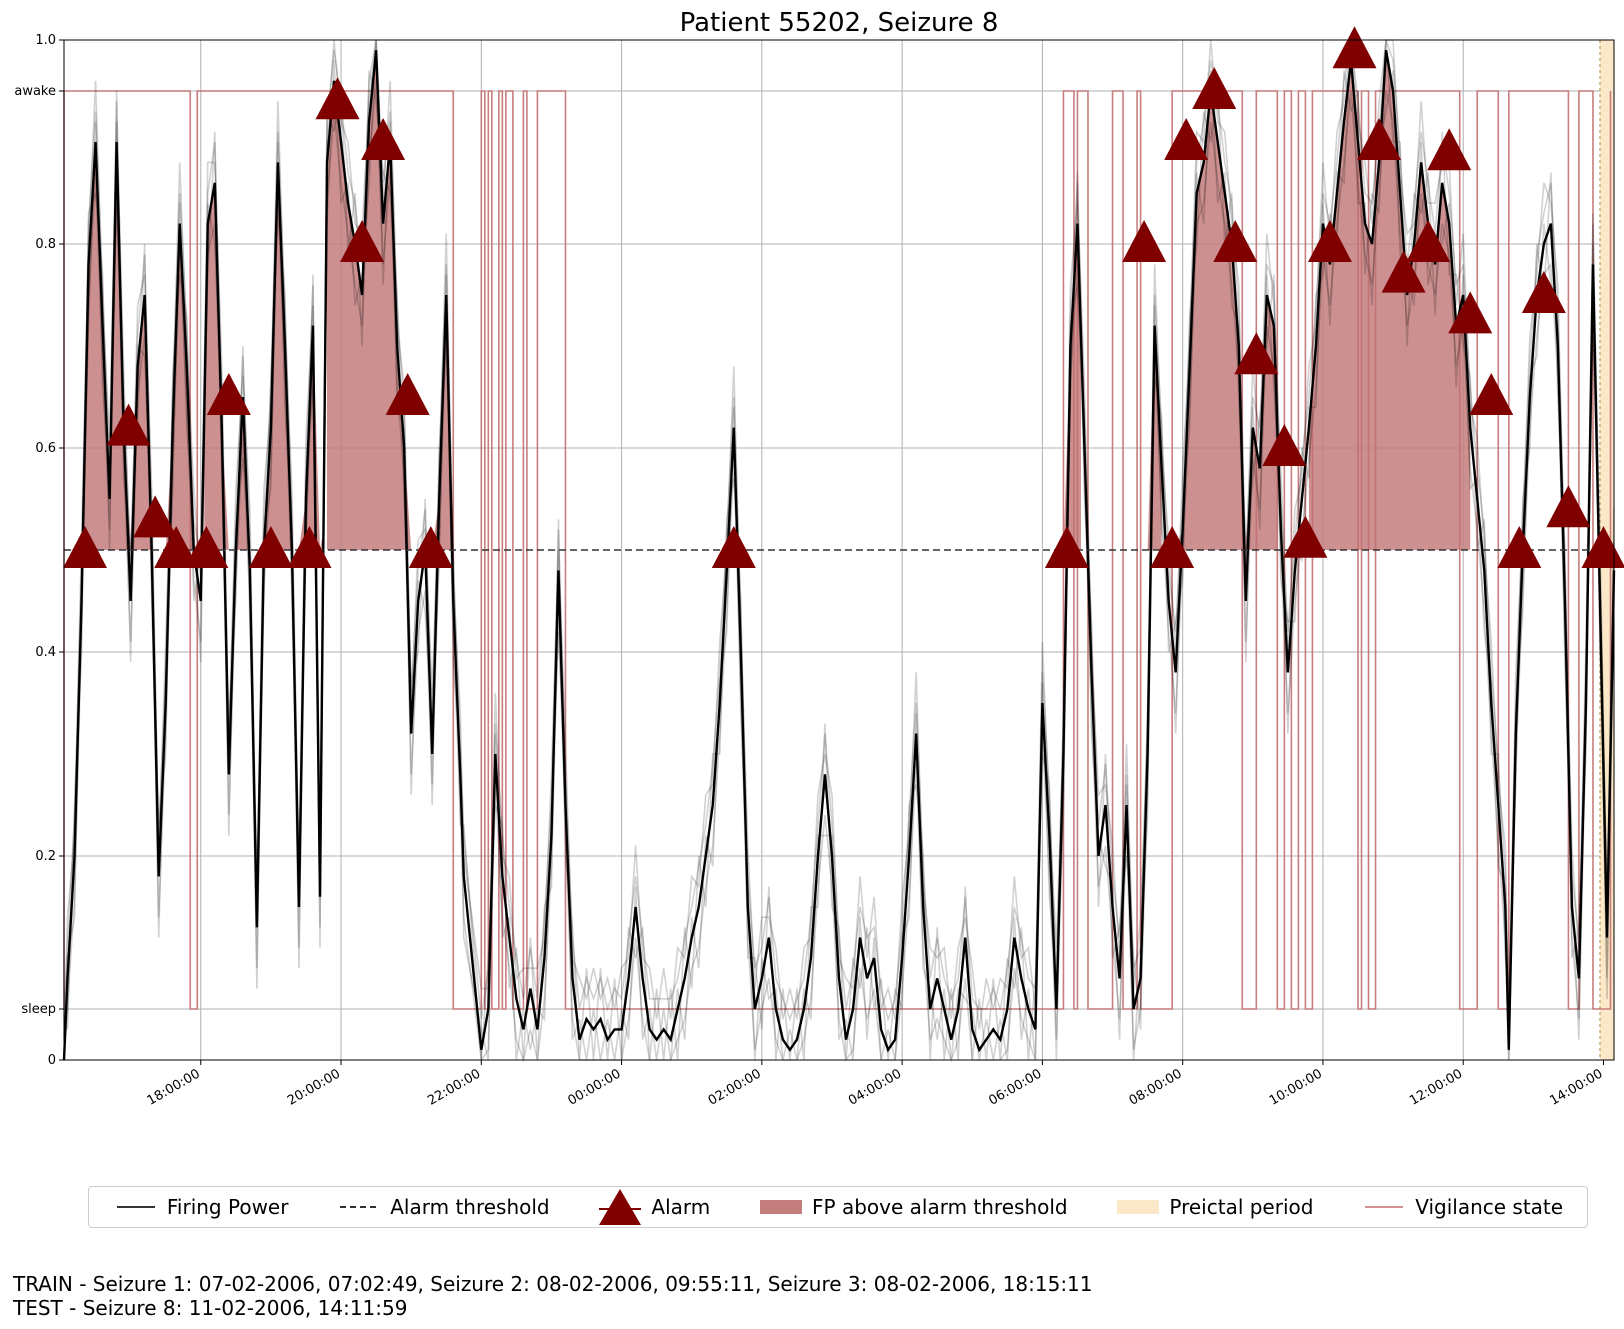 The image size is (1624, 1329). What do you see at coordinates (45, 652) in the screenshot?
I see `y-tick-label: 0.4` at bounding box center [45, 652].